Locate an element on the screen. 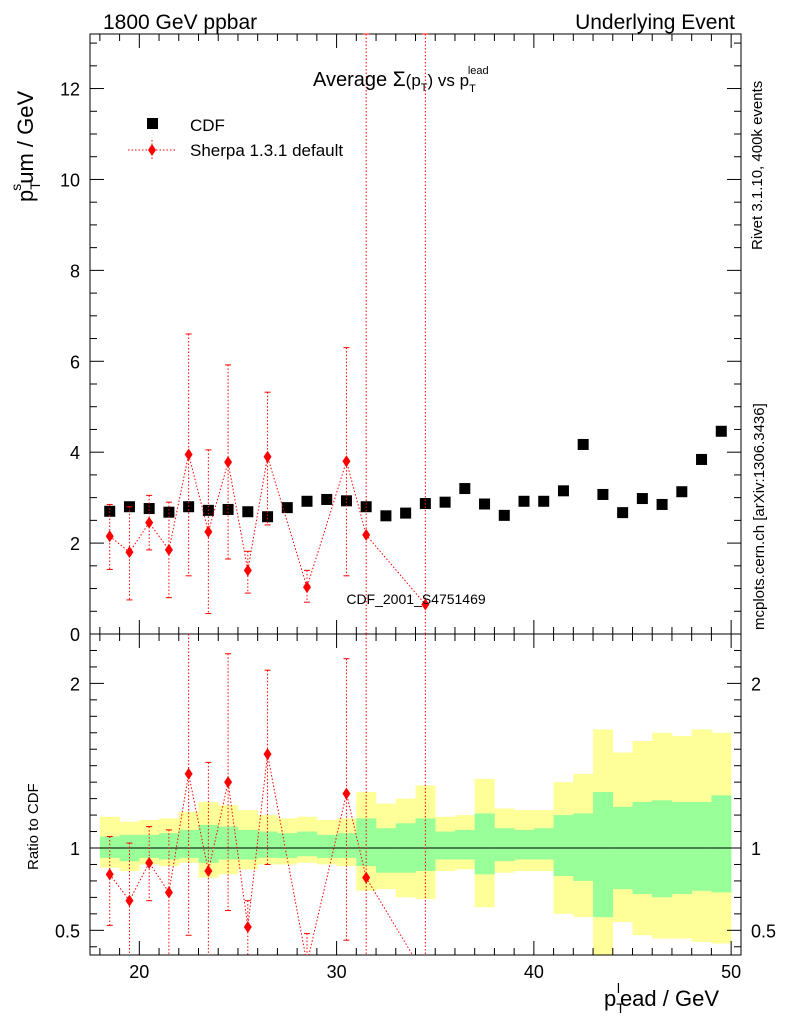  main-ytick-label: 2 is located at coordinates (75, 544).